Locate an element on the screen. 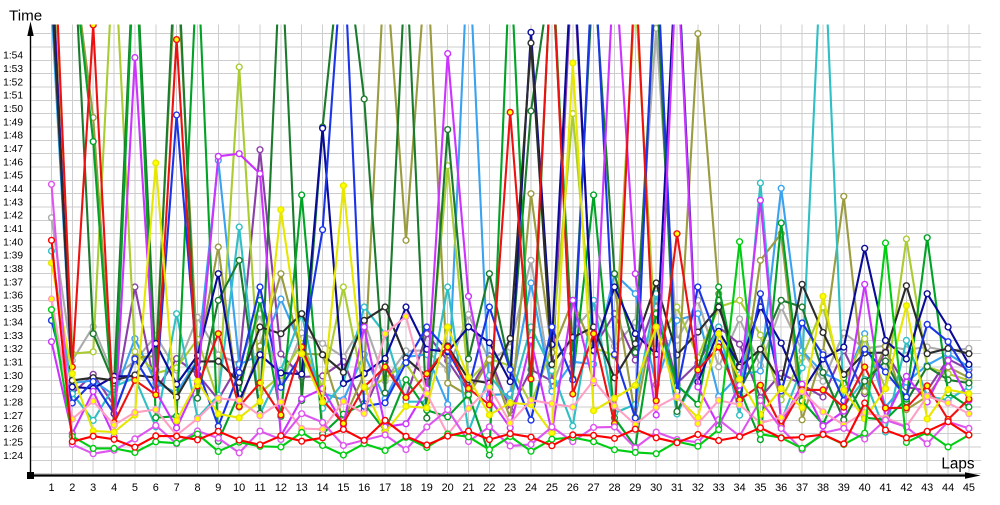  svg-text: 30 is located at coordinates (656, 488).